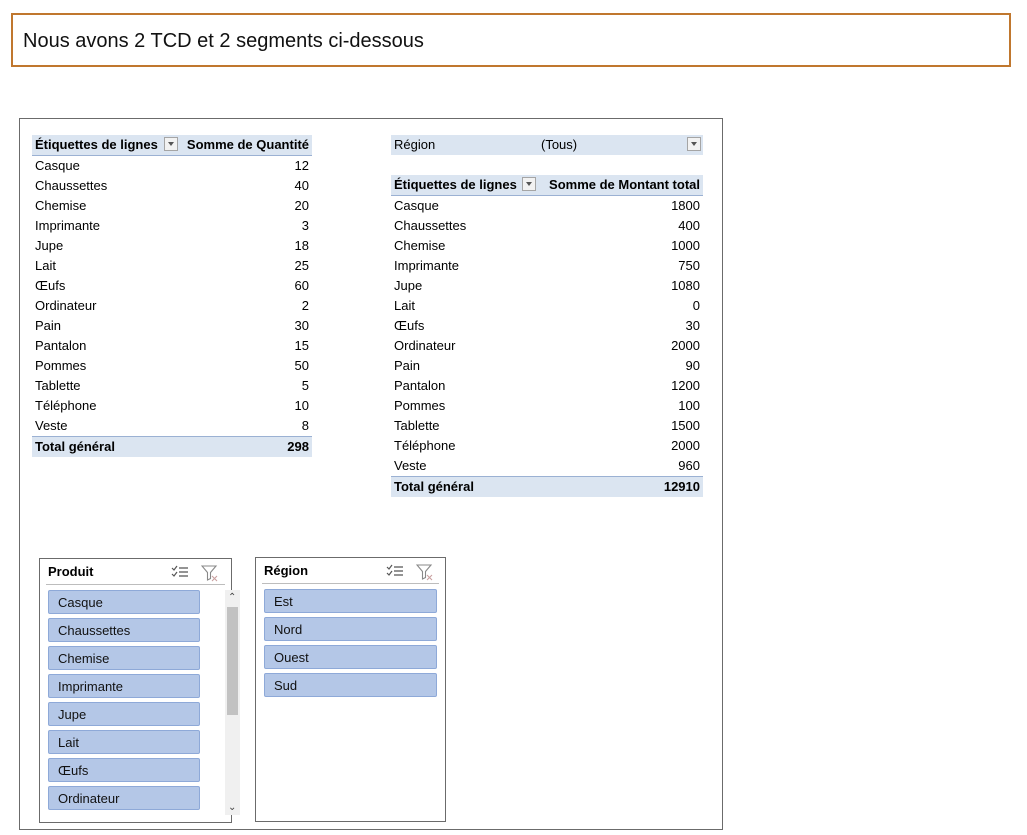 This screenshot has width=1027, height=835. What do you see at coordinates (420, 405) in the screenshot?
I see `row-label: Pommes` at bounding box center [420, 405].